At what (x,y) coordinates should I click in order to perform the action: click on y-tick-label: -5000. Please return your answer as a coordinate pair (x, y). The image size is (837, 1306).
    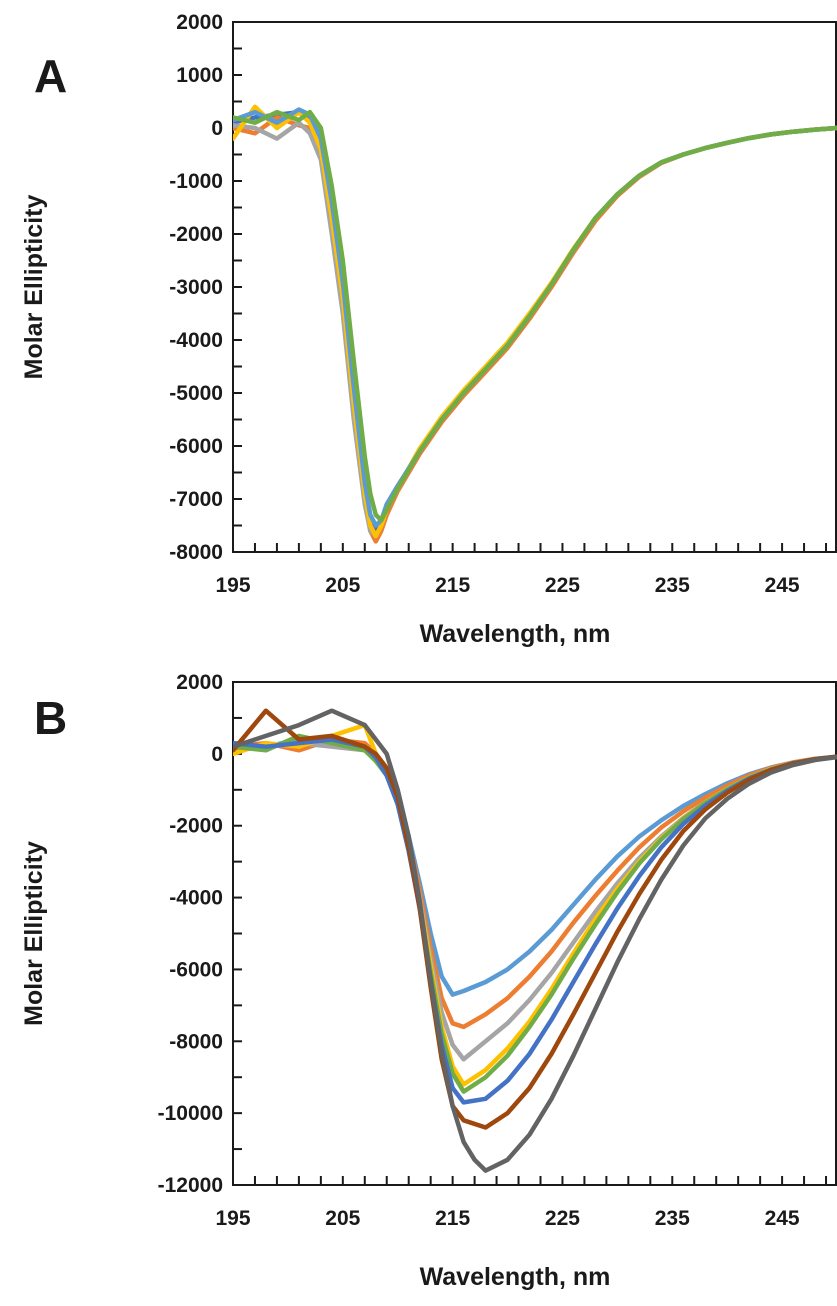
    Looking at the image, I should click on (196, 393).